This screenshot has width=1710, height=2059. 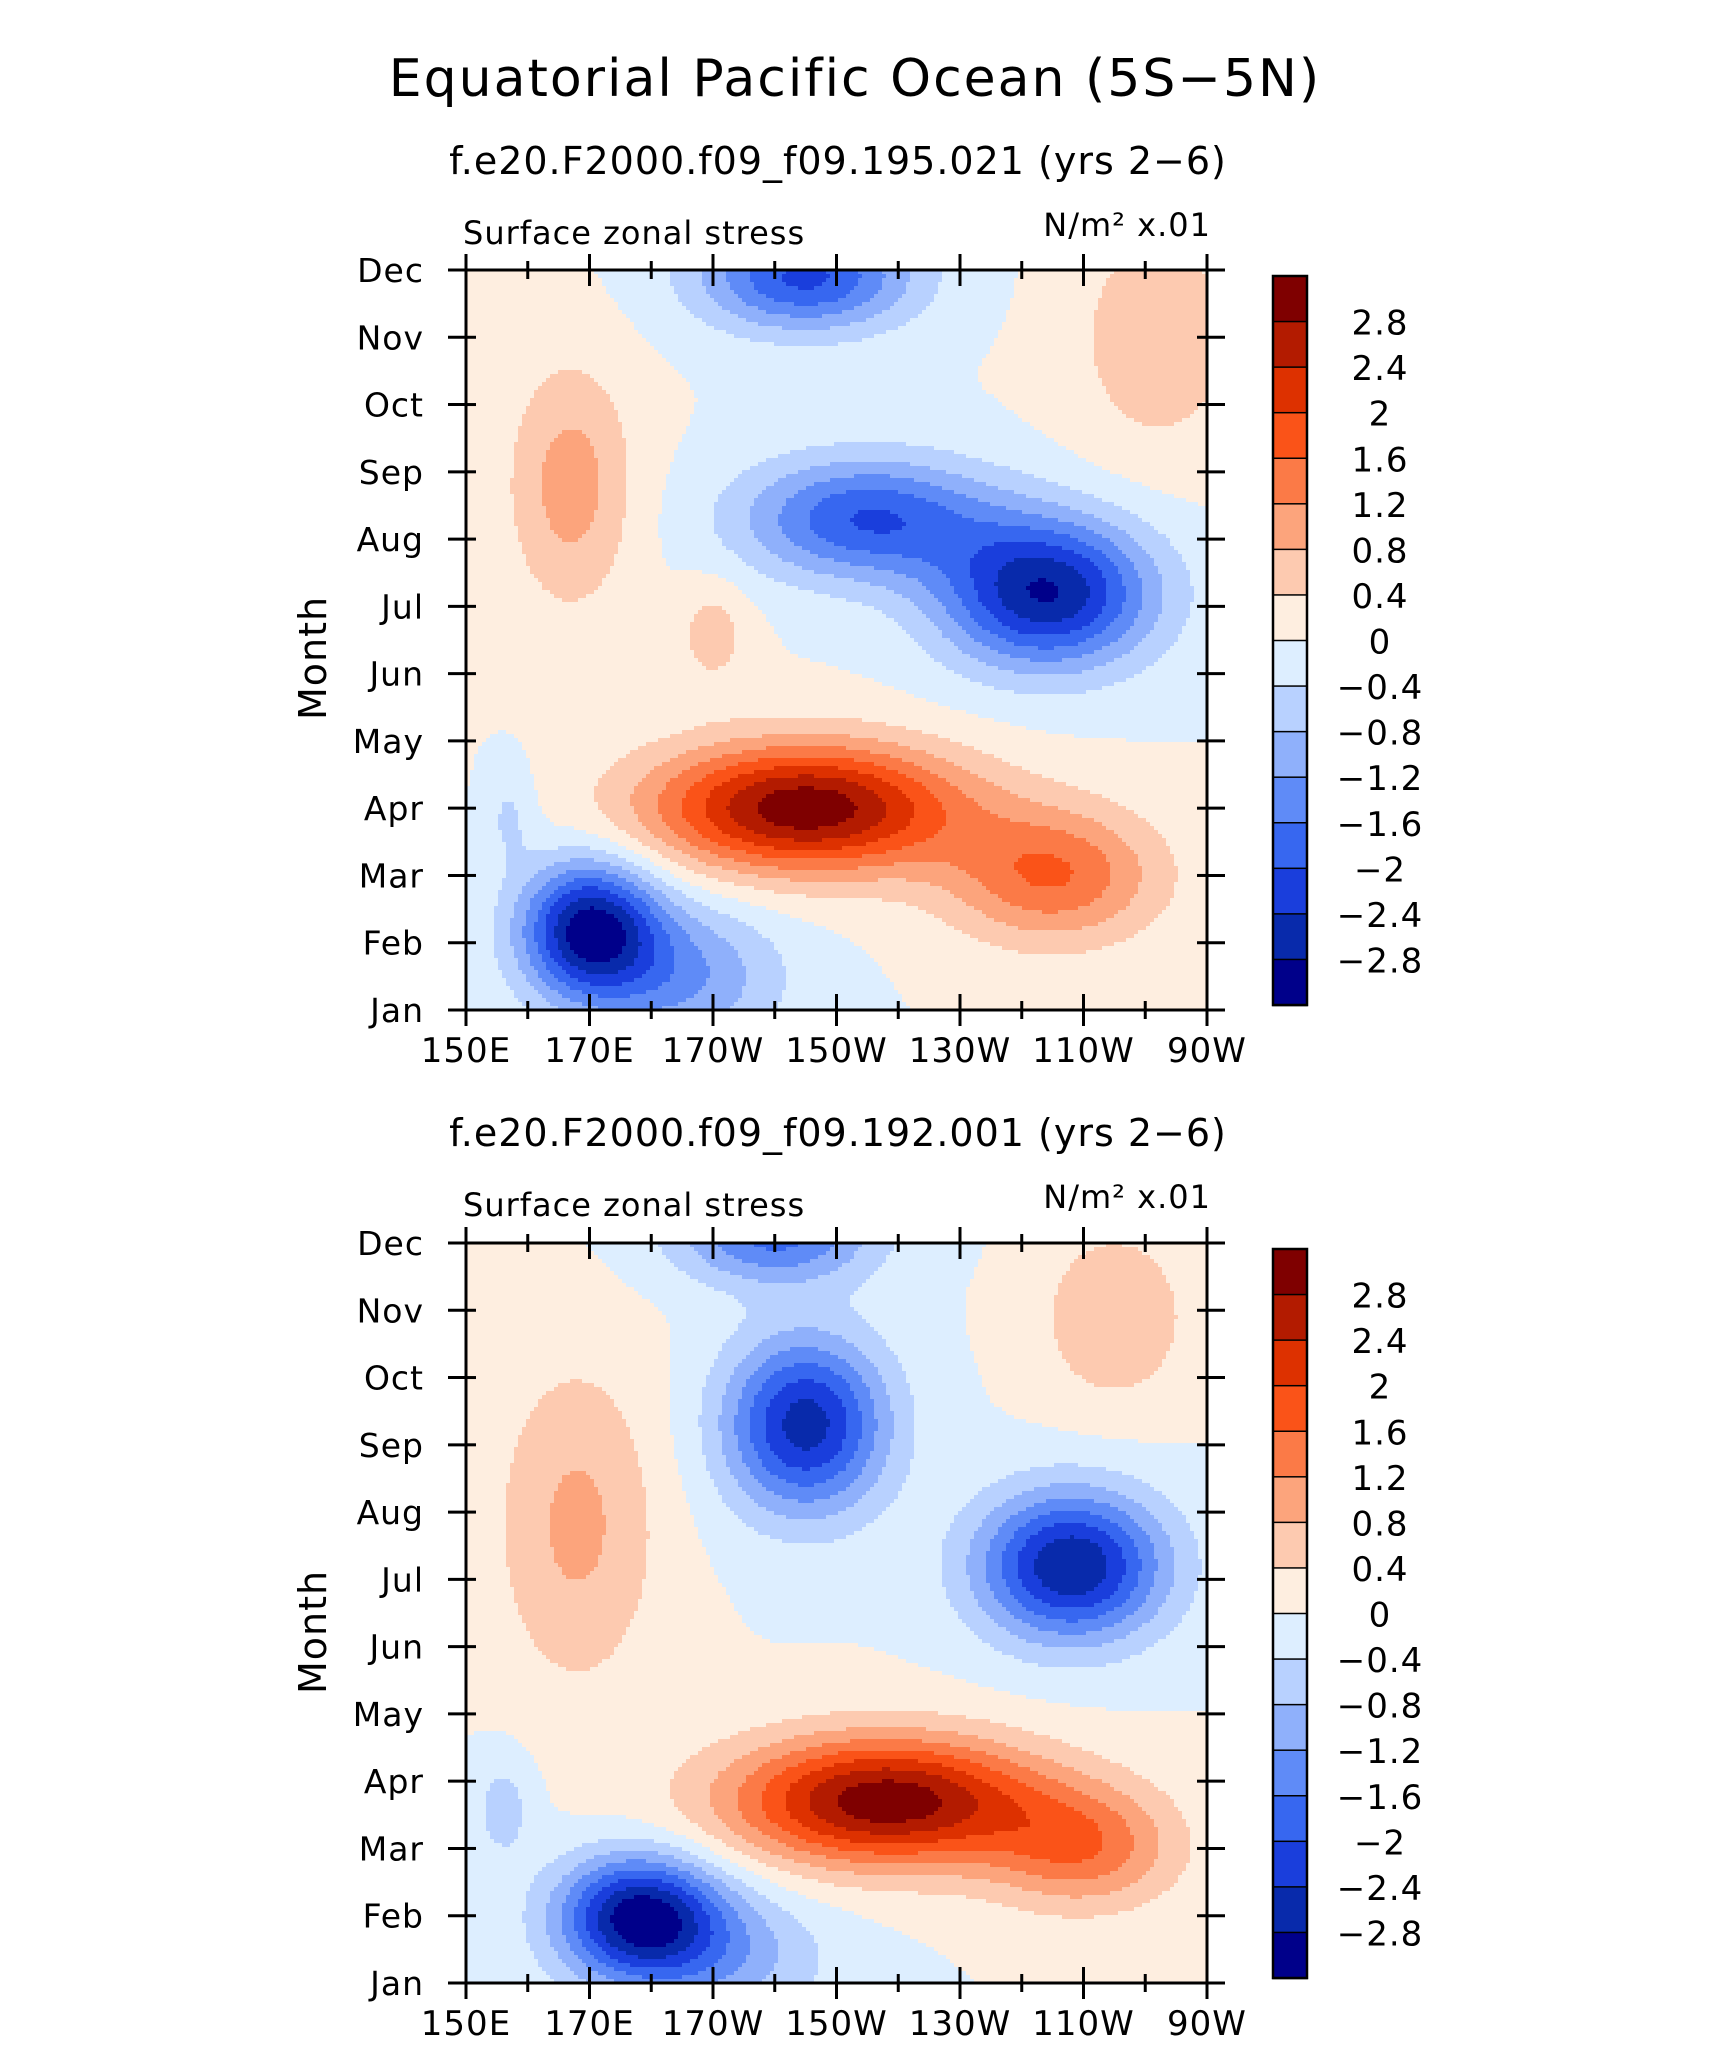 What do you see at coordinates (1379, 369) in the screenshot?
I see `colorbar-label: 2.4` at bounding box center [1379, 369].